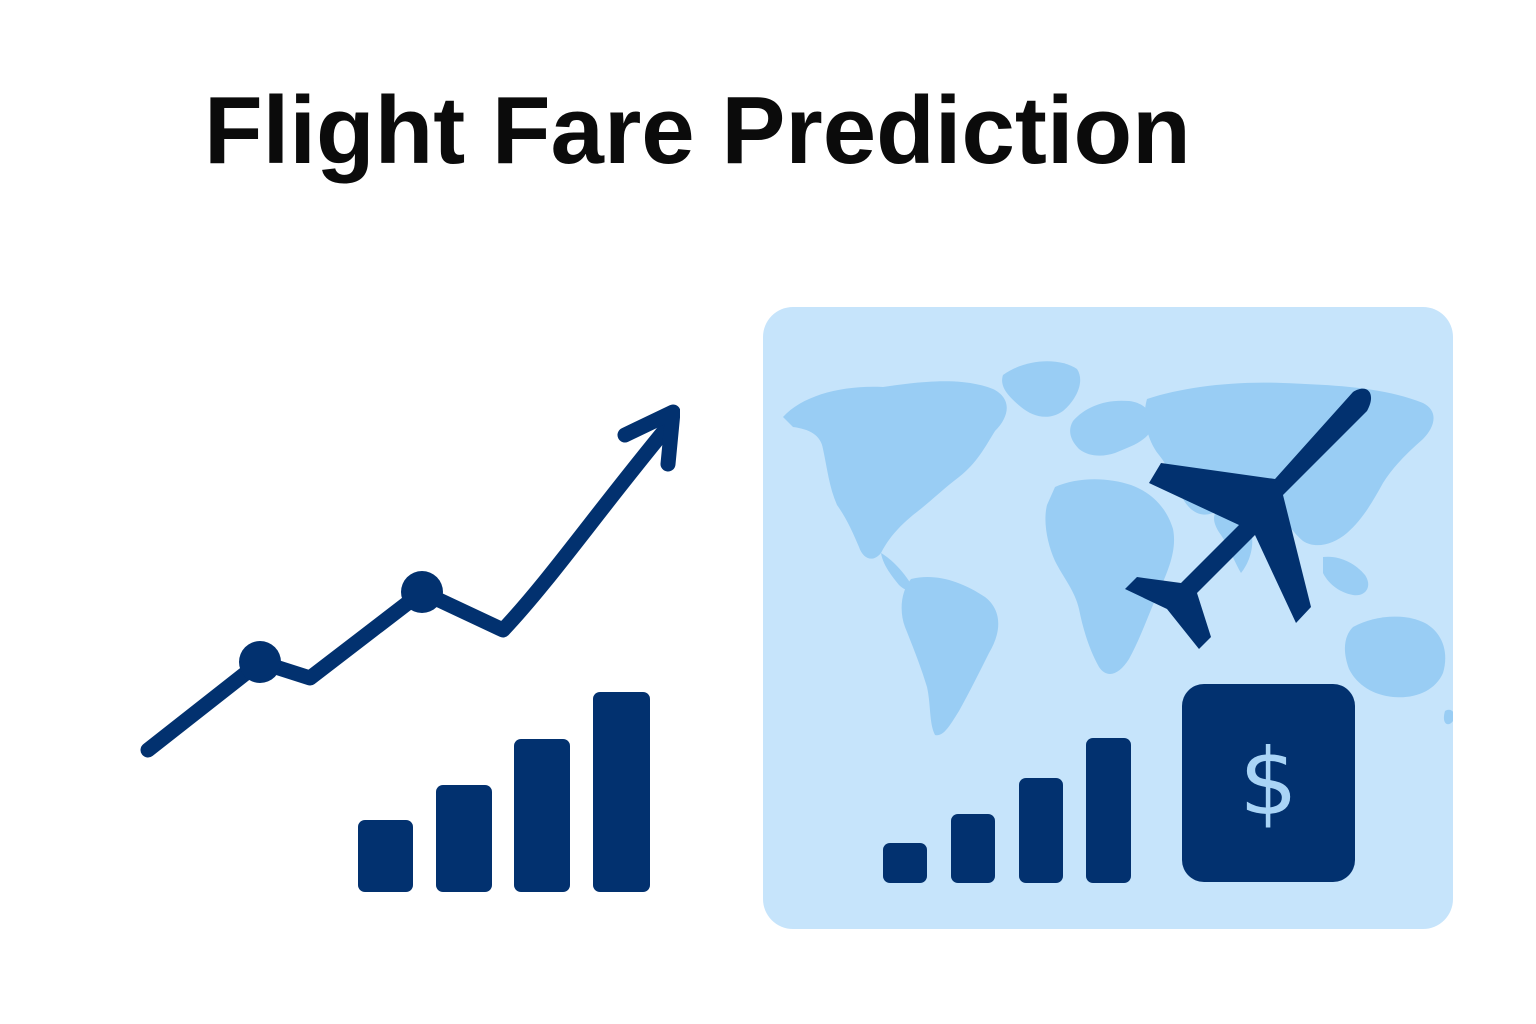  I want to click on continent-europe, so click(1111, 428).